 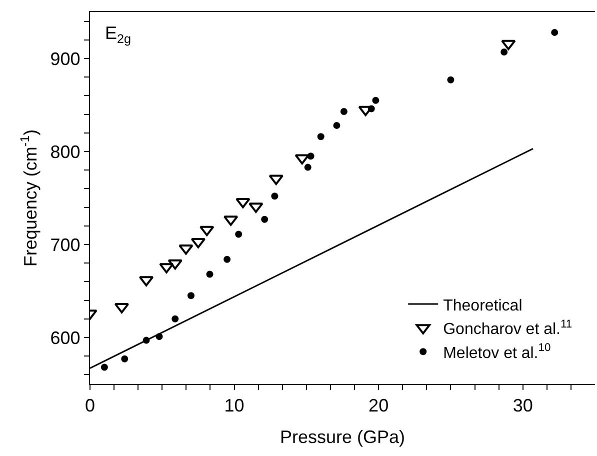 I want to click on legend-label: Meletov et al.$^{10}$, so click(x=497, y=352).